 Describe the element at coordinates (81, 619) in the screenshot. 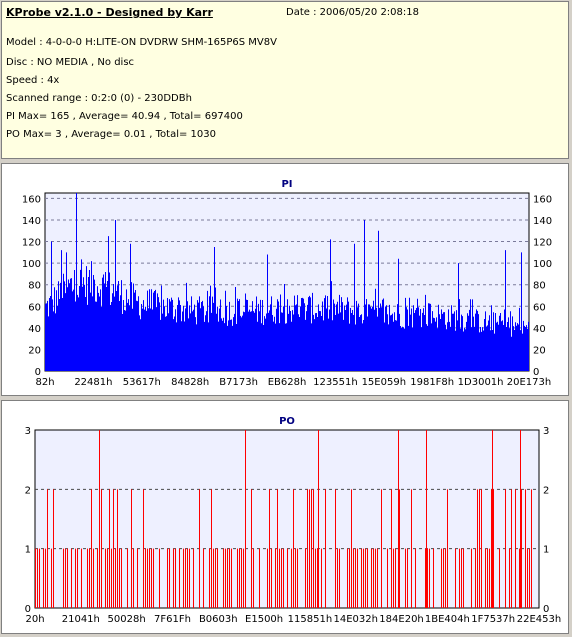

I see `x-tick-label: 21041h` at that location.